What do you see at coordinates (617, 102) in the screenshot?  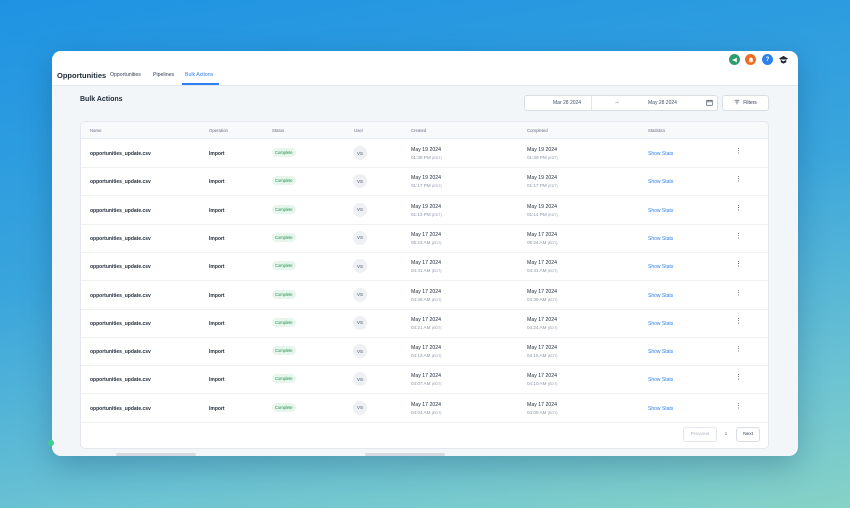 I see `arrow-right-icon: →` at bounding box center [617, 102].